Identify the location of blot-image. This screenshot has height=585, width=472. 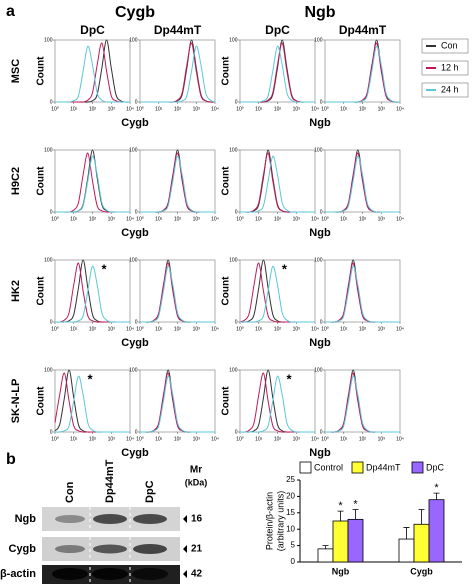
(111, 545).